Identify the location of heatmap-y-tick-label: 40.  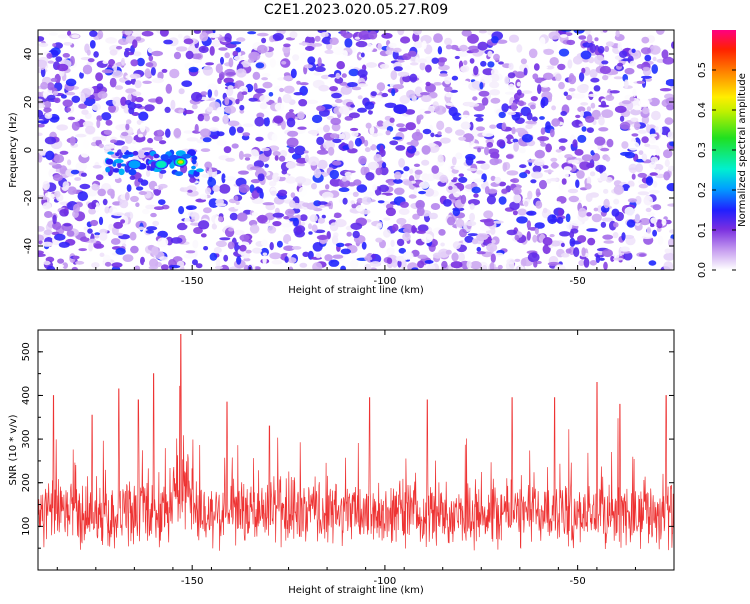
(28, 54).